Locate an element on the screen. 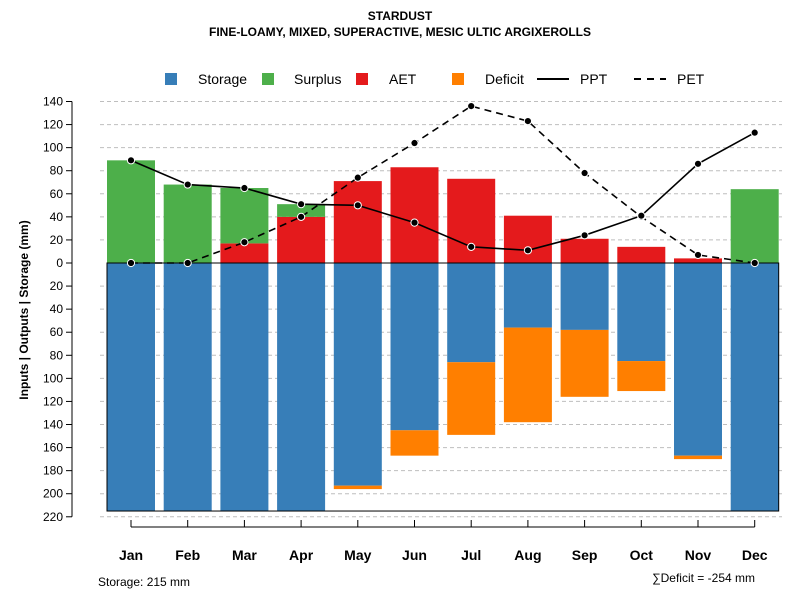  storage-note: Storage: 215 mm is located at coordinates (144, 582).